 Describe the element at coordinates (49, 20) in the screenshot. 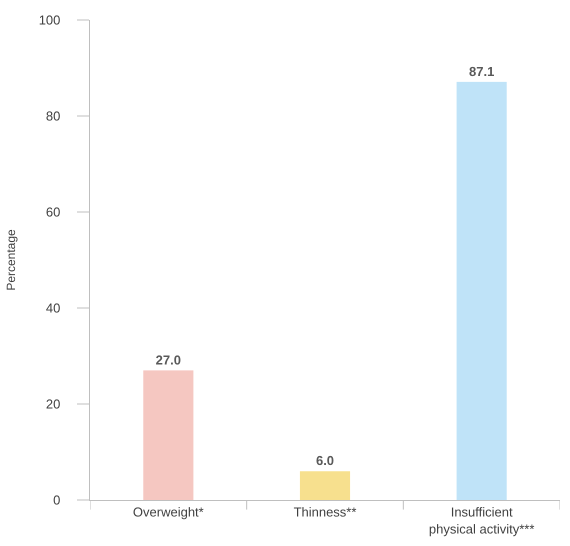

I see `y-tick-label: 100` at that location.